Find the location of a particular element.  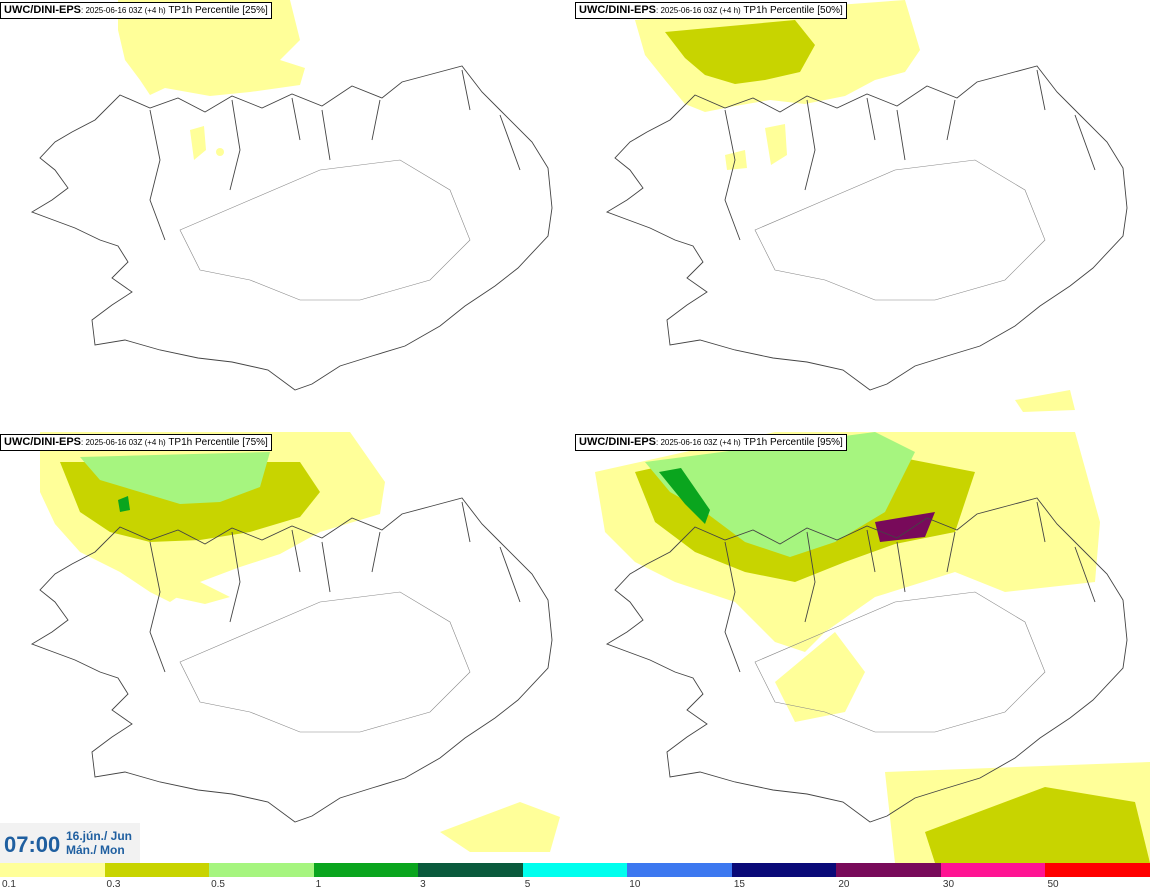

legend-label: 30 is located at coordinates (948, 884).